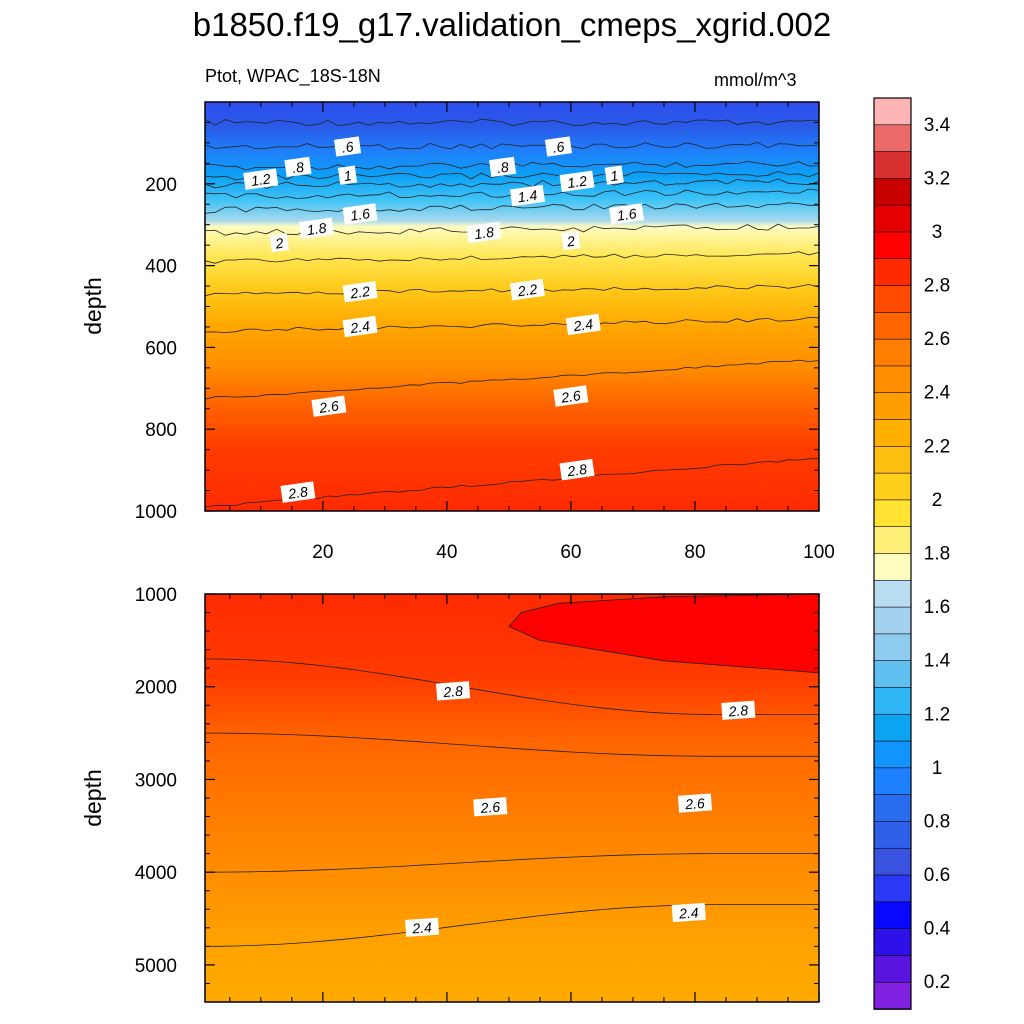  I want to click on contour-label-text: 2.6, so click(570, 396).